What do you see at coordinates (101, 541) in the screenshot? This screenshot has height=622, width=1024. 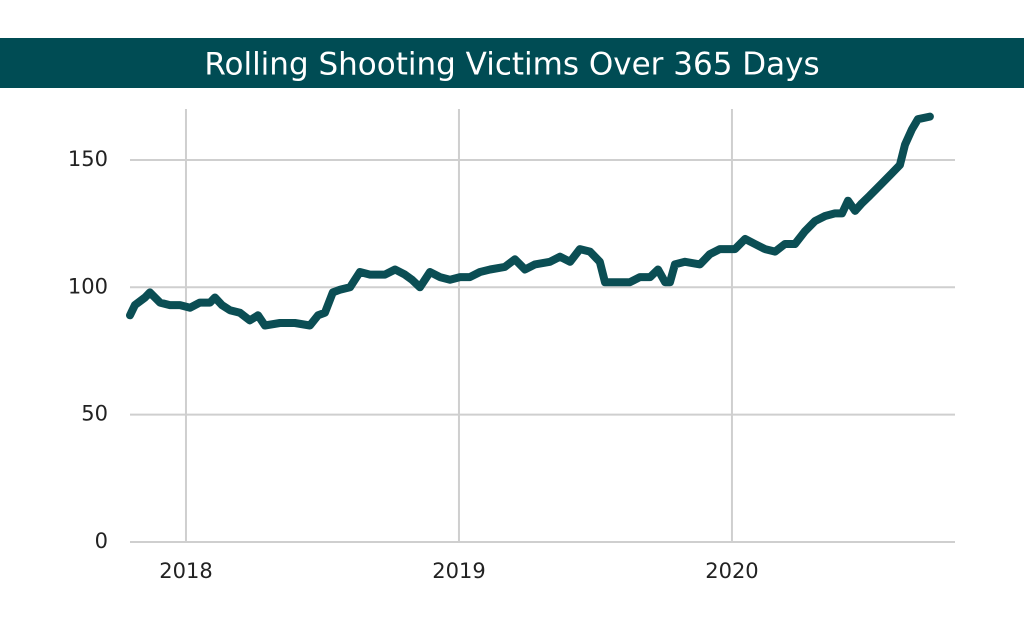 I see `y-tick-label: 0` at bounding box center [101, 541].